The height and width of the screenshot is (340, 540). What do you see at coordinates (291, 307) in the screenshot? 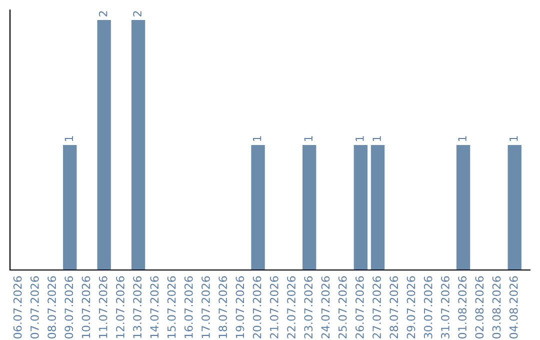
I see `x-tick-label: 22.07.2026` at bounding box center [291, 307].